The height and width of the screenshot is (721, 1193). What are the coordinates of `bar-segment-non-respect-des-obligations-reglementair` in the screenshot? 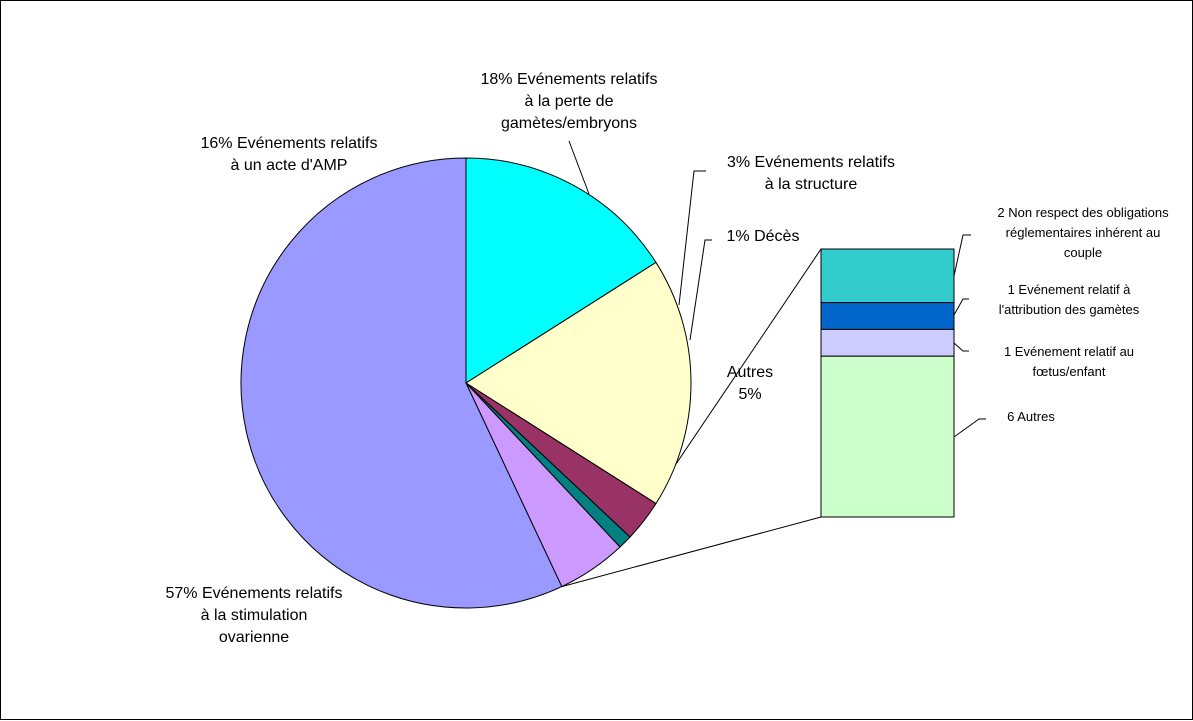 It's located at (887, 276).